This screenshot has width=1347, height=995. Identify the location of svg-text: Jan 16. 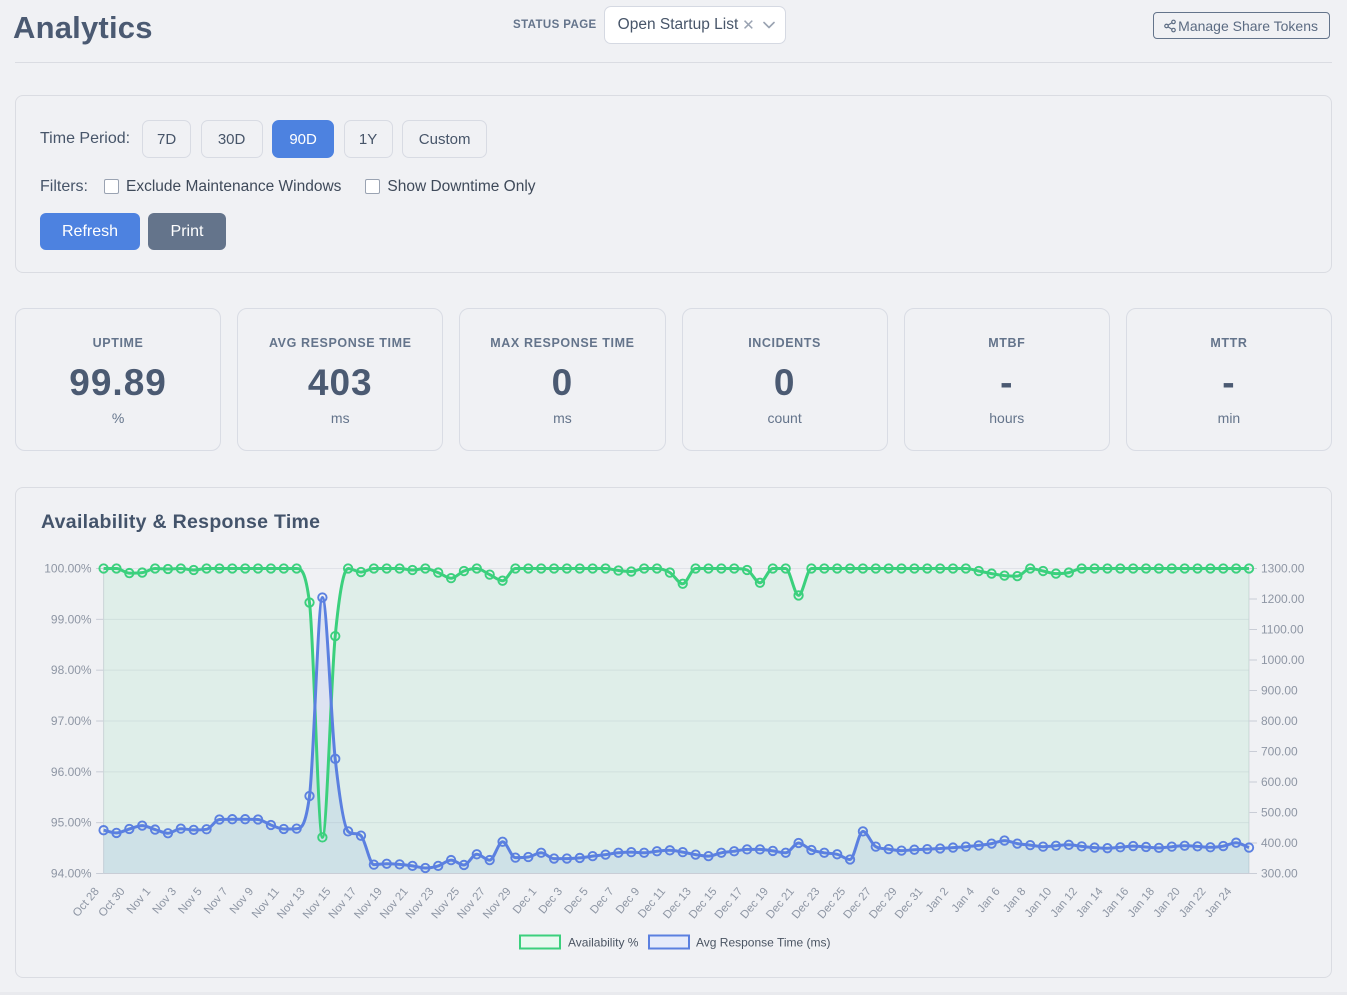
(1115, 902).